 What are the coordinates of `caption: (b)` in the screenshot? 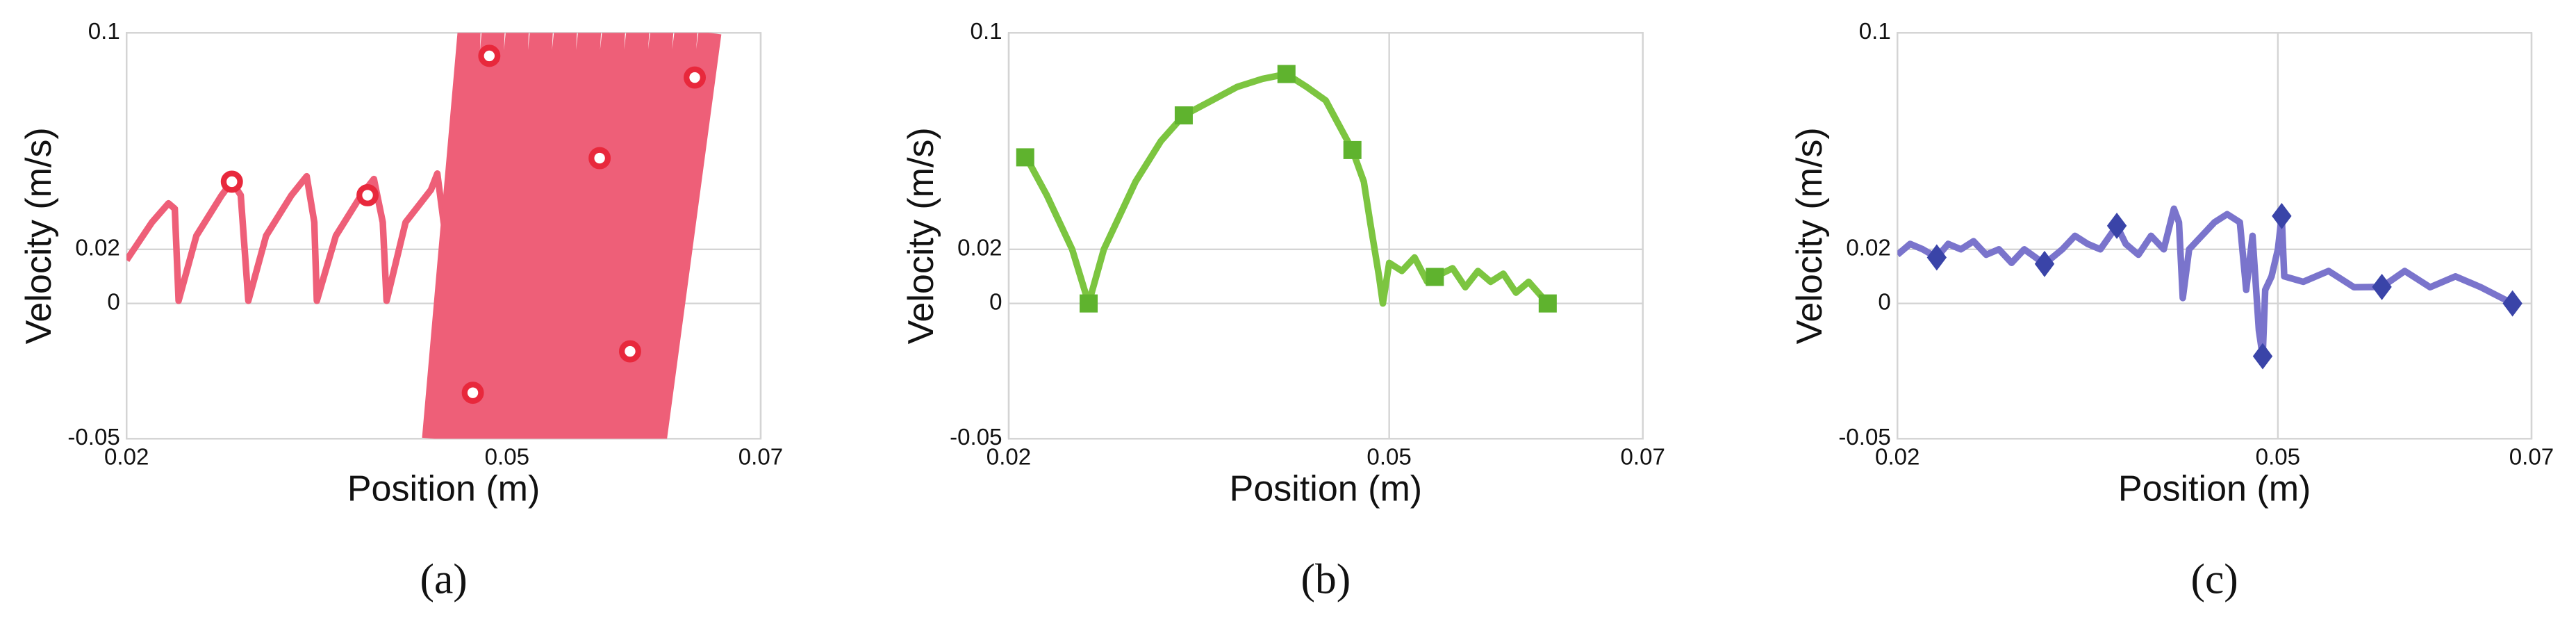 It's located at (1326, 579).